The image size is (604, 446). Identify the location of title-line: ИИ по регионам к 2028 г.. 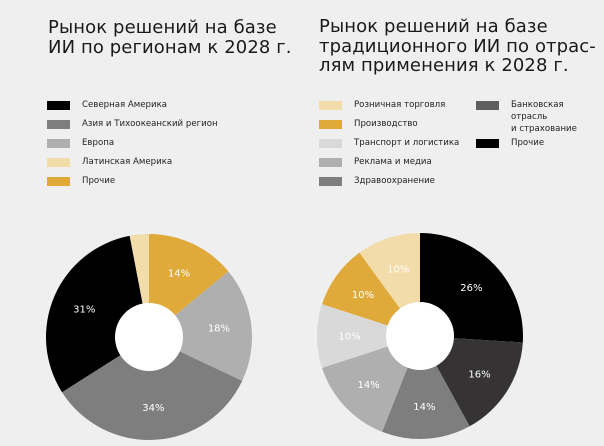
(170, 47).